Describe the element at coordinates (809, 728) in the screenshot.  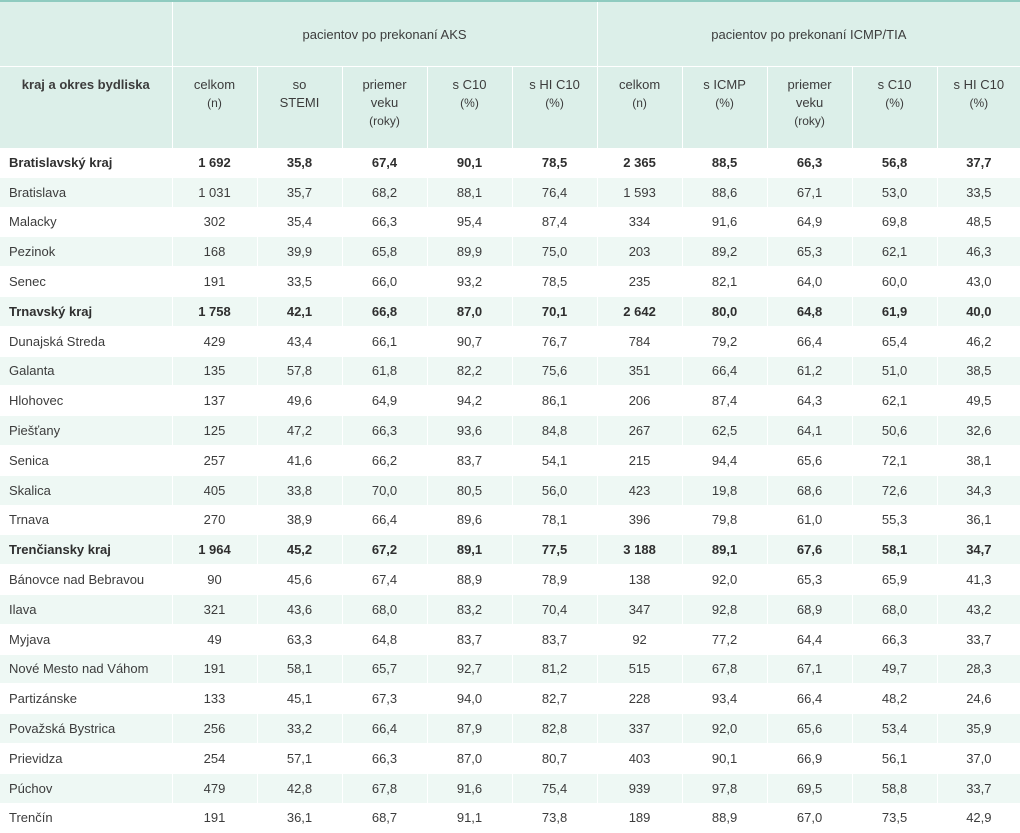
I see `cell-value: 65,6` at that location.